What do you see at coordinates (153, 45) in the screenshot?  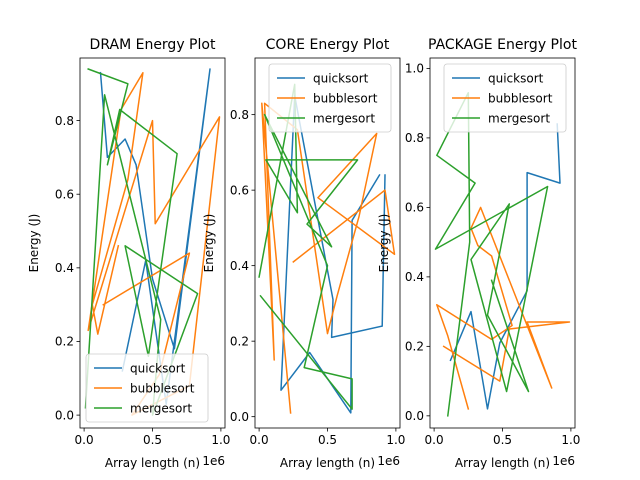 I see `chart-title: DRAM Energy Plot` at bounding box center [153, 45].